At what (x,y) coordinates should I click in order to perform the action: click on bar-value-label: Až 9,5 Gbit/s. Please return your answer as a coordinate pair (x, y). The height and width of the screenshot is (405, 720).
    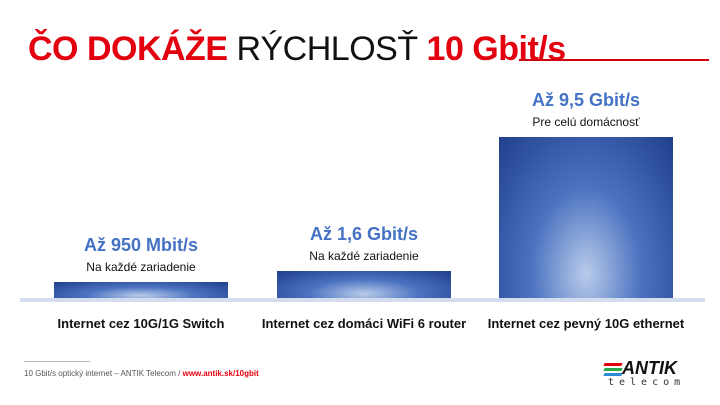
    Looking at the image, I should click on (586, 100).